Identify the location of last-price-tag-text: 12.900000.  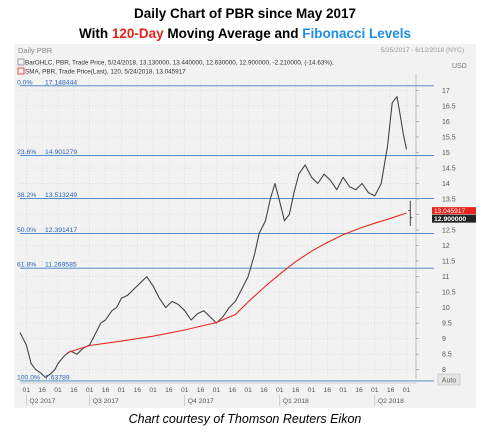
(450, 219).